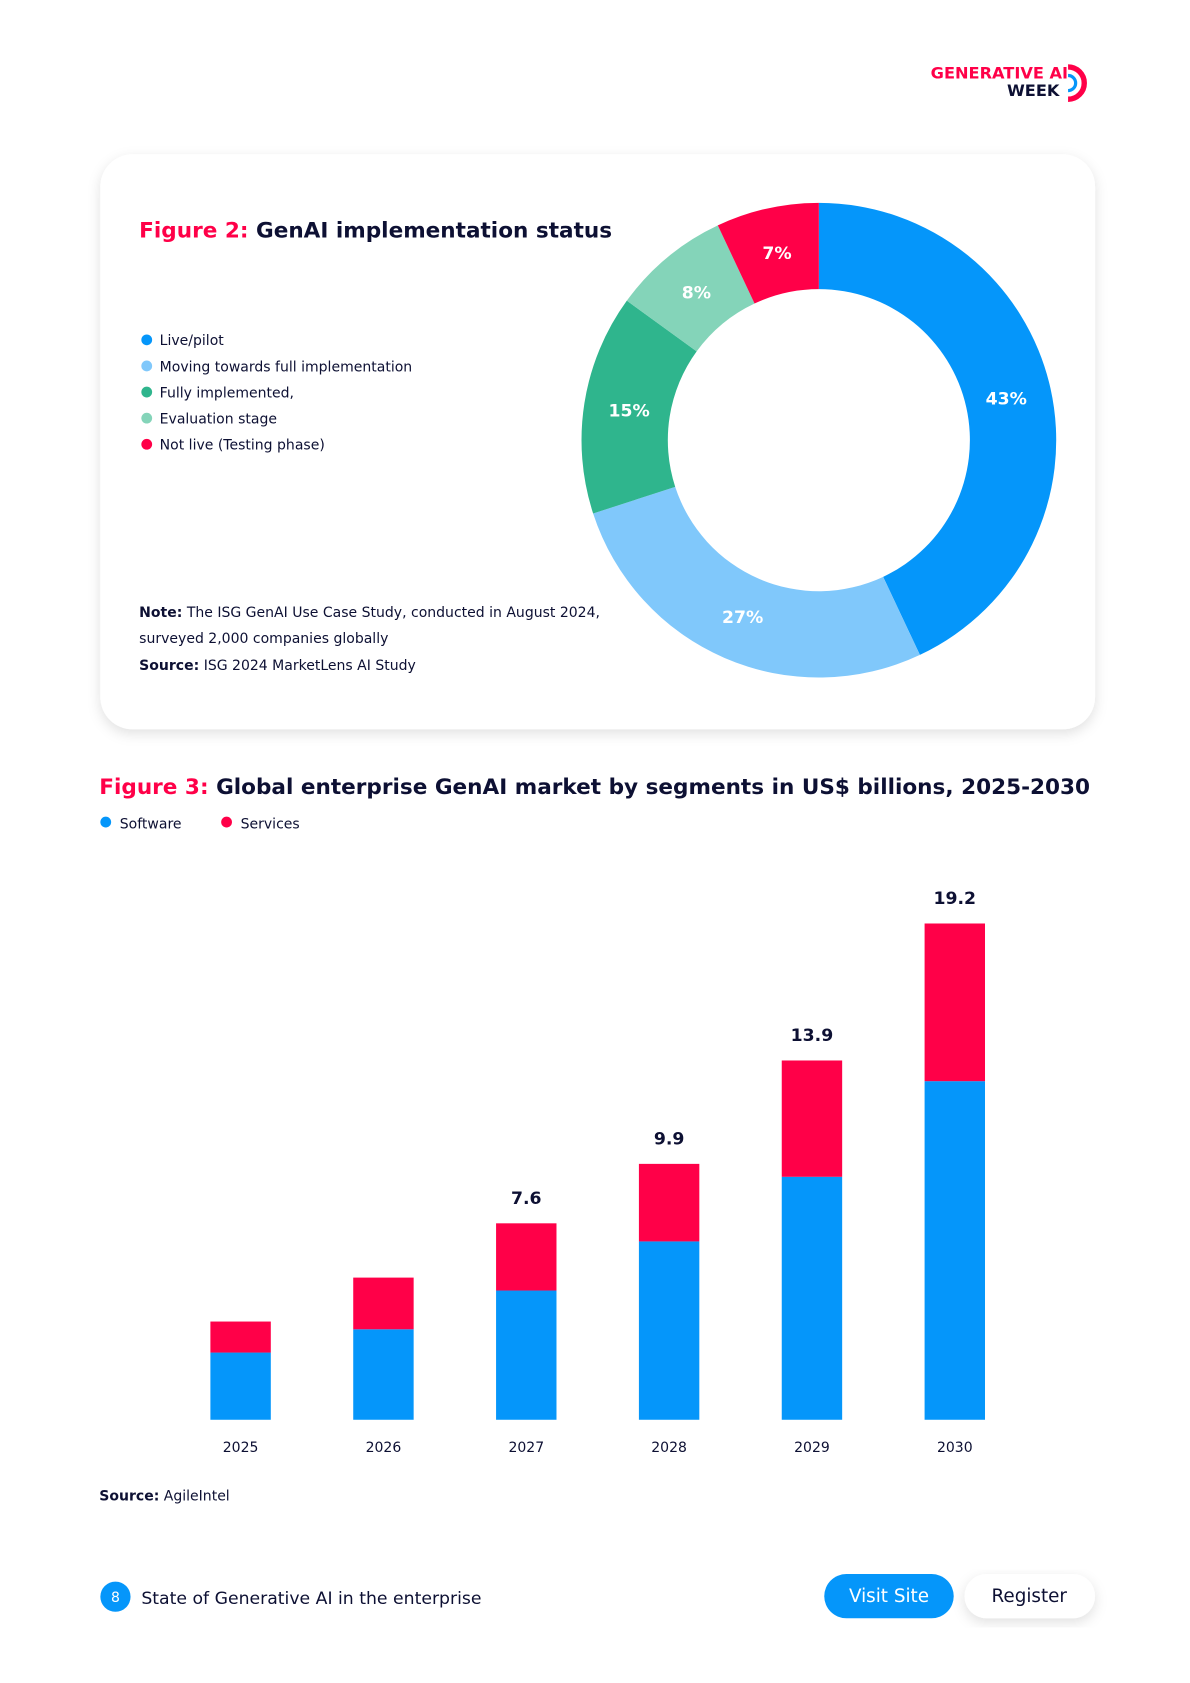 The height and width of the screenshot is (1683, 1190). I want to click on x-tick-label: 2030, so click(955, 1448).